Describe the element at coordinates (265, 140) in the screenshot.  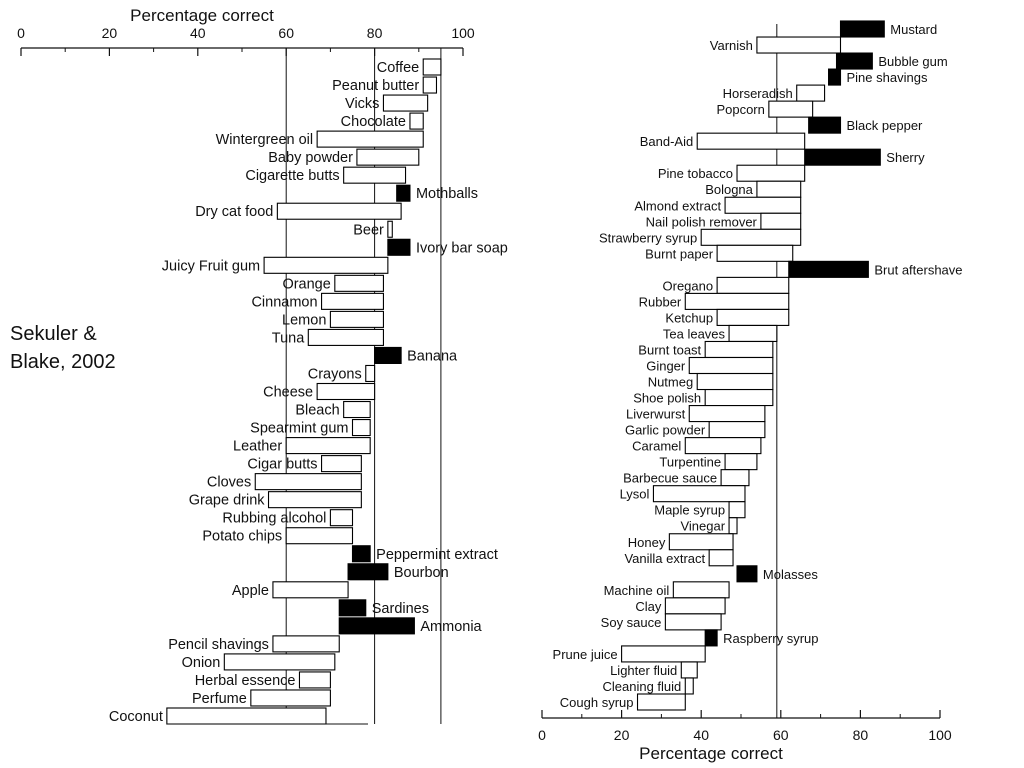
I see `bar-label-wintergreen-oil: Wintergreen oil` at that location.